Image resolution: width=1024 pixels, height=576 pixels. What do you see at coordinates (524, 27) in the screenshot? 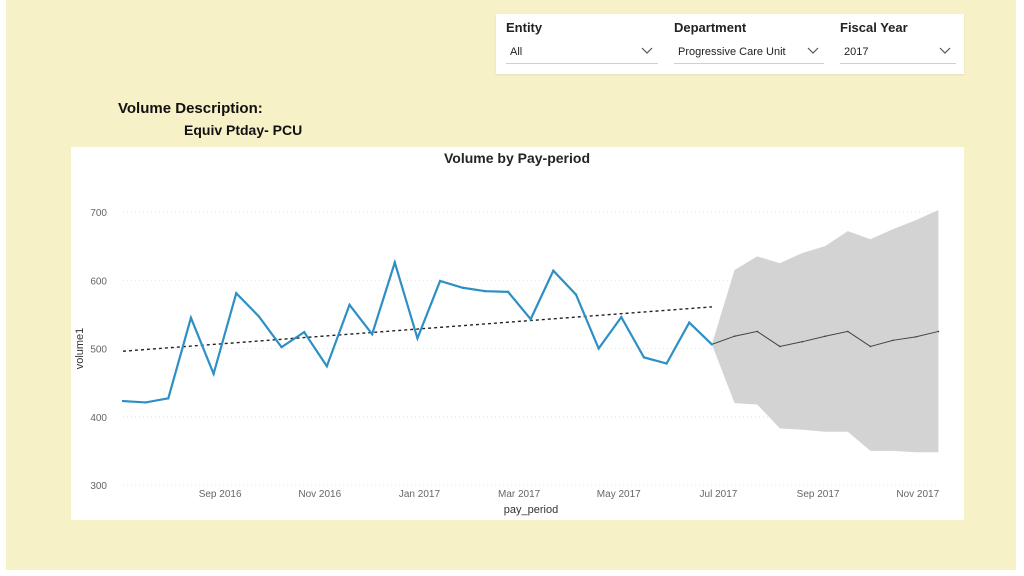
I see `entity-label: Entity` at bounding box center [524, 27].